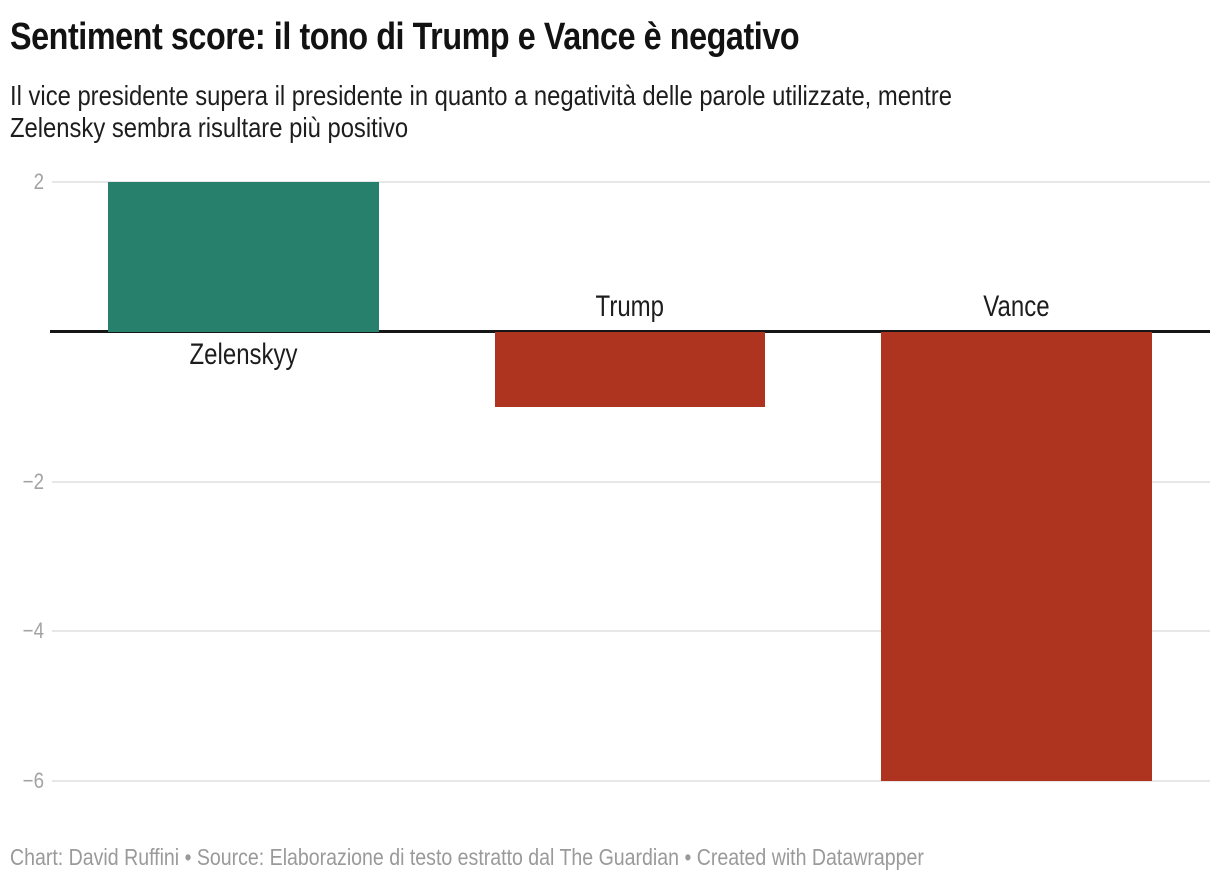 The height and width of the screenshot is (878, 1220). Describe the element at coordinates (33, 631) in the screenshot. I see `y-tick-label: −4` at that location.